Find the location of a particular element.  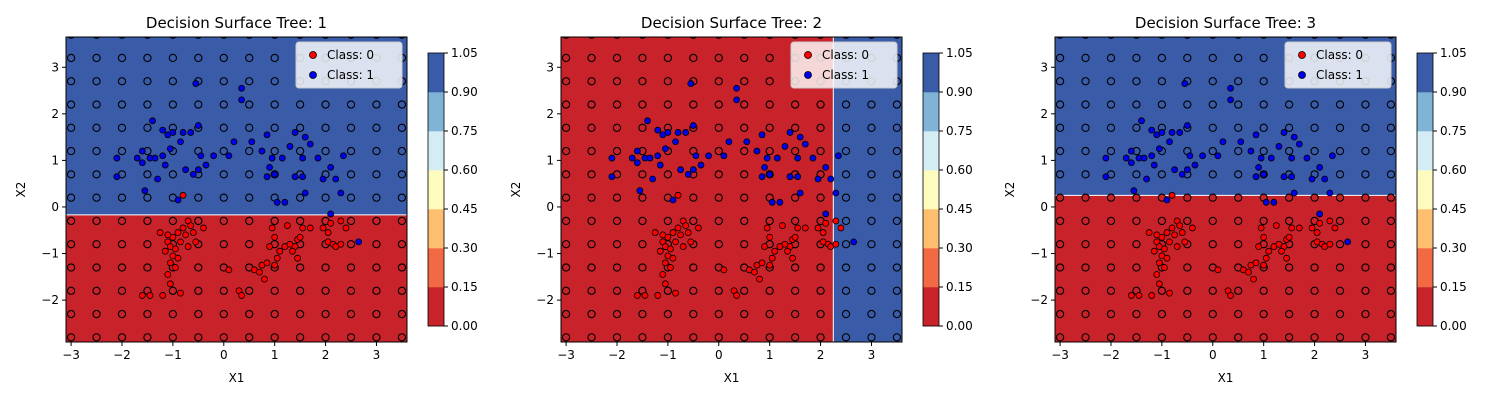

colorbar-tick-label: 0.75 is located at coordinates (1453, 131).